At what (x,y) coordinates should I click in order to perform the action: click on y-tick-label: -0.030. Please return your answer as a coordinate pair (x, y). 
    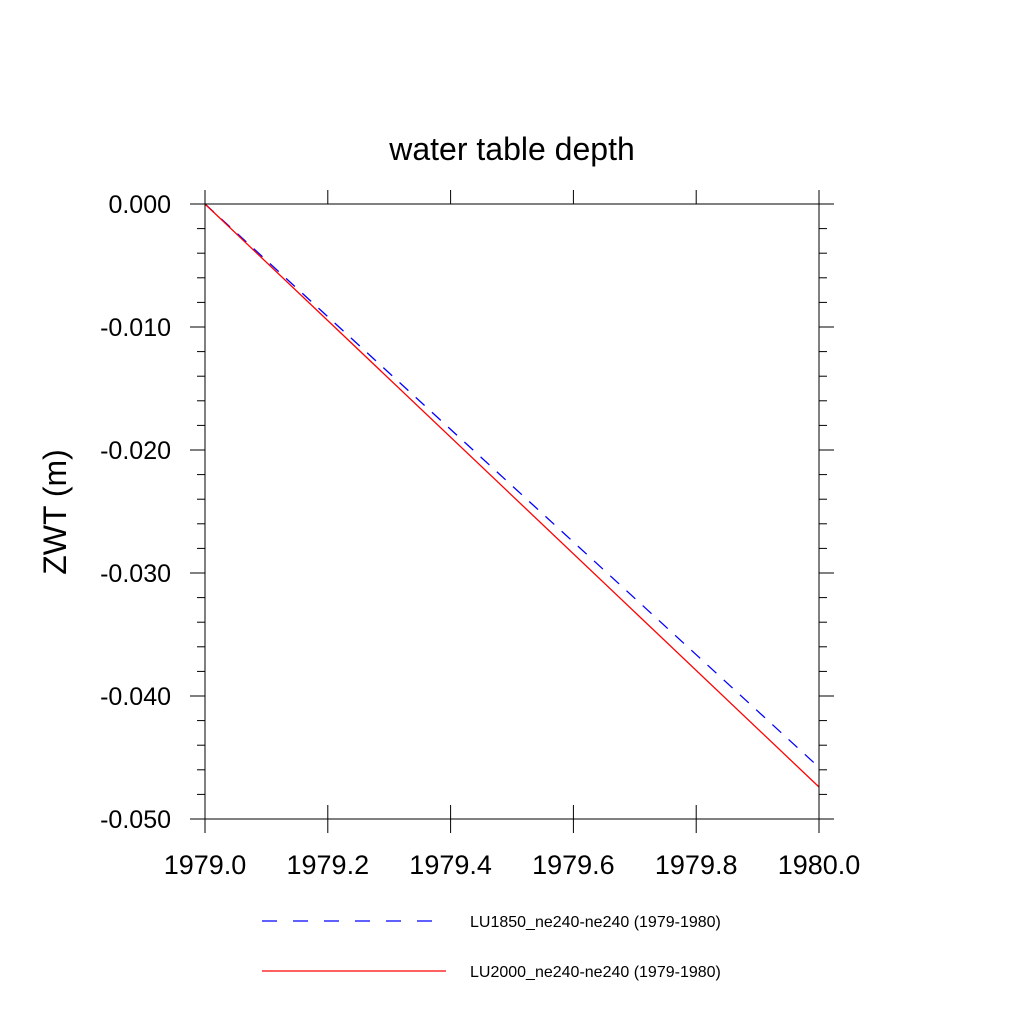
    Looking at the image, I should click on (135, 574).